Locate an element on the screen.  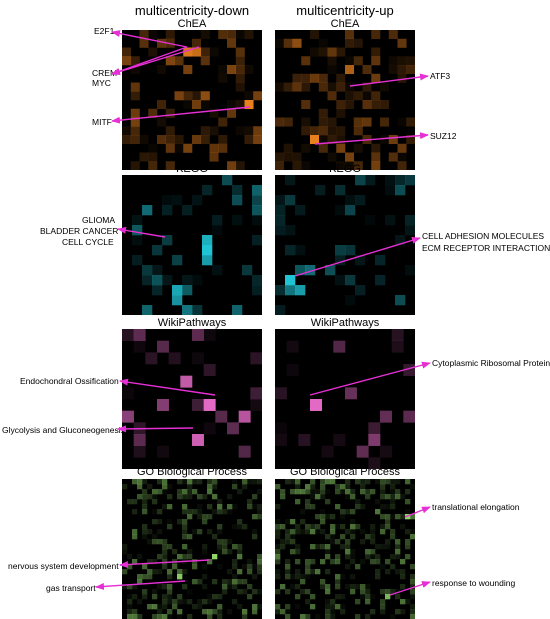
heatmap-kegg-up is located at coordinates (345, 245).